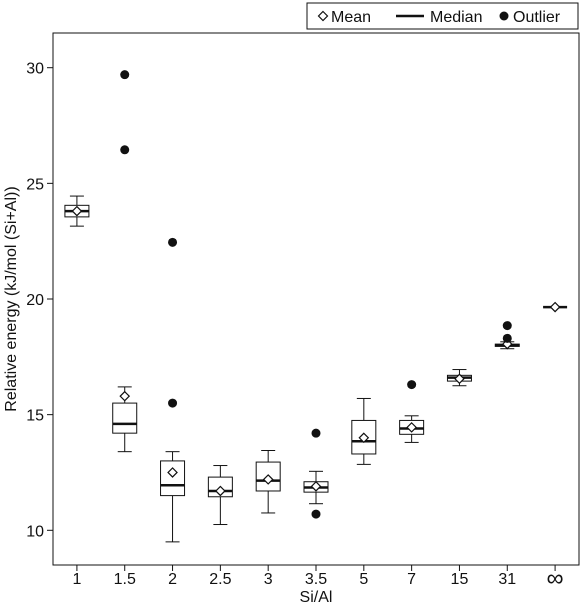 The width and height of the screenshot is (582, 606). Describe the element at coordinates (76, 579) in the screenshot. I see `x-tick-label: 1` at that location.